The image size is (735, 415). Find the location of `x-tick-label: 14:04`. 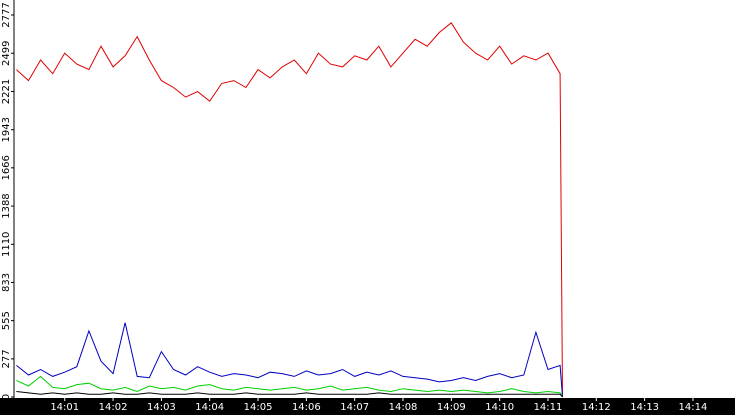

x-tick-label: 14:04 is located at coordinates (209, 407).